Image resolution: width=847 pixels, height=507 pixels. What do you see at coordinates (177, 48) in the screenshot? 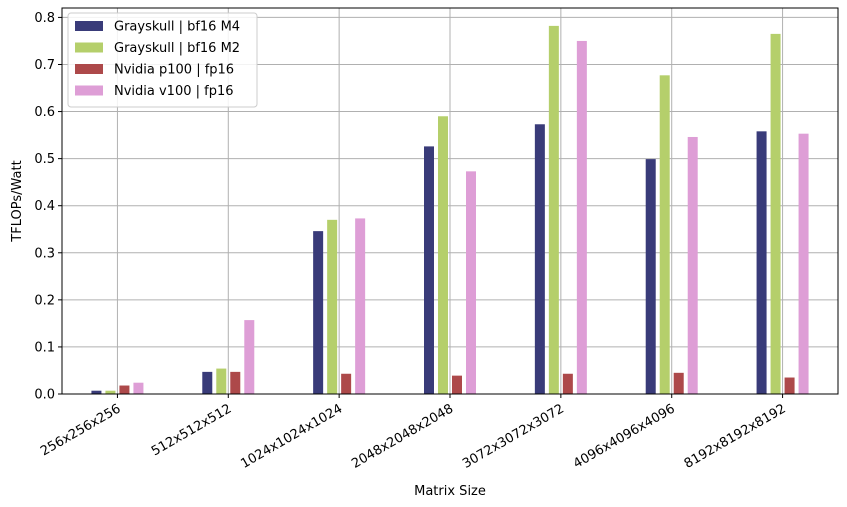
I see `legend-entry-label: Grayskull | bf16 M2` at bounding box center [177, 48].